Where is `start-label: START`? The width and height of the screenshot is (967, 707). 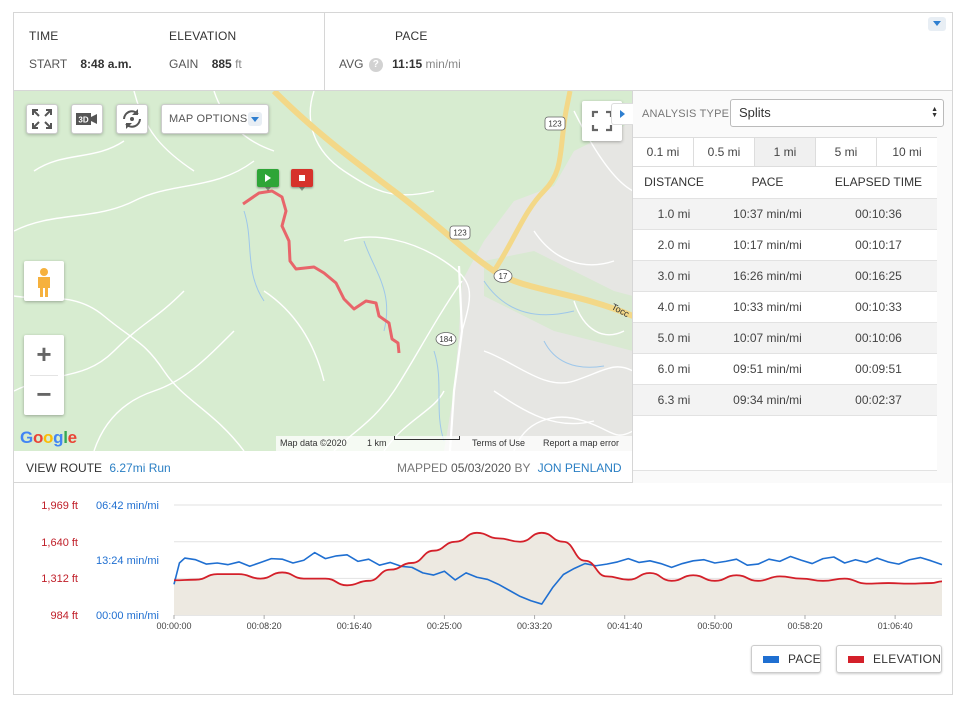 start-label: START is located at coordinates (48, 64).